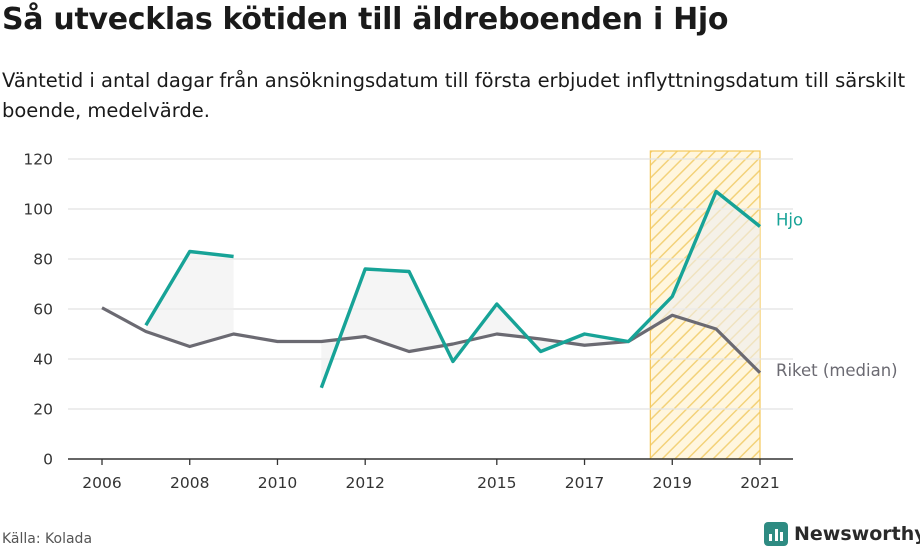  Describe the element at coordinates (789, 220) in the screenshot. I see `hjo-series-label: Hjo` at that location.